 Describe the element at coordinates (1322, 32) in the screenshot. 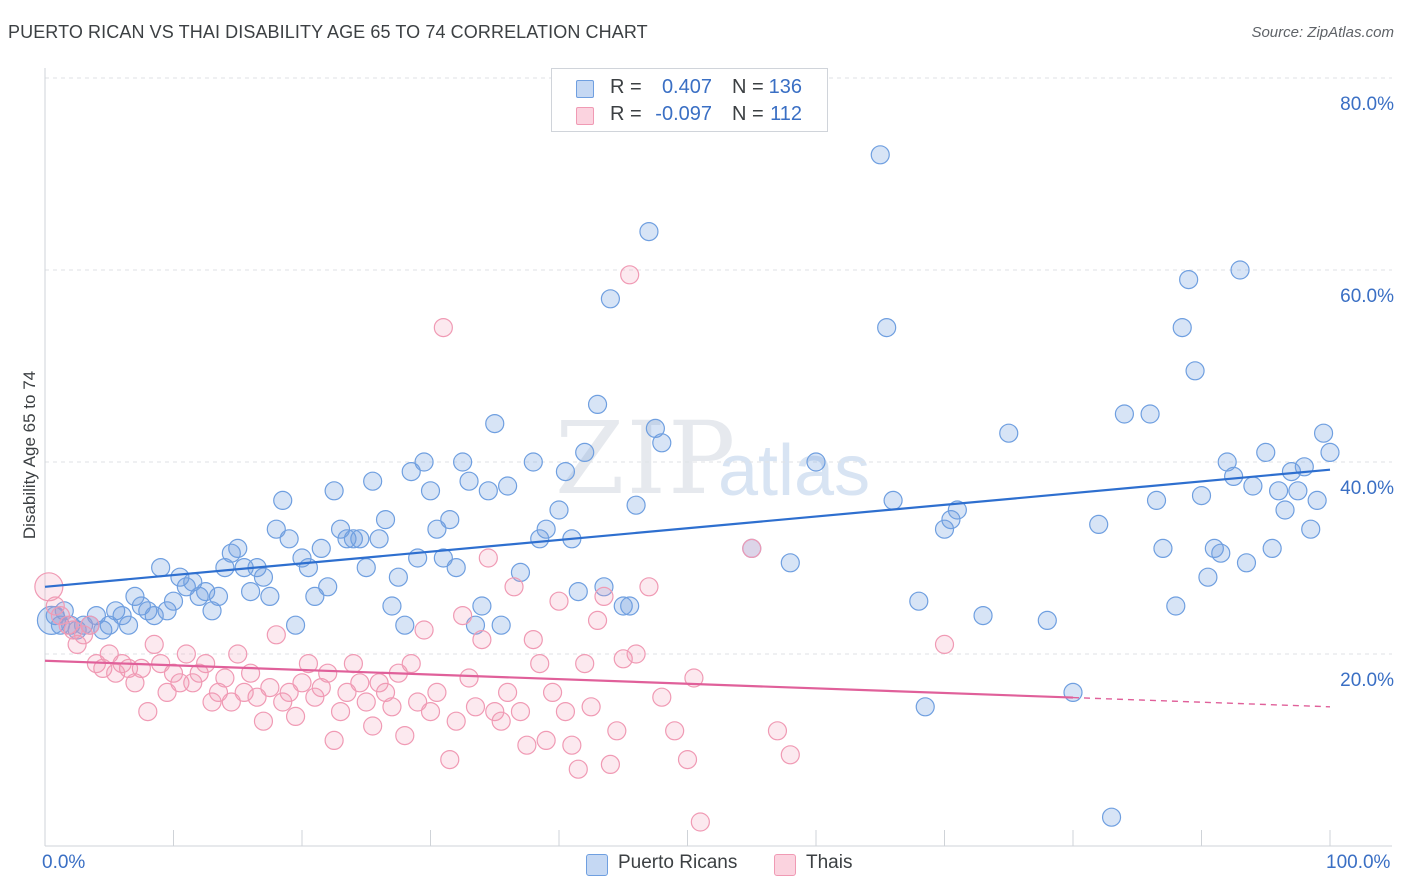

I see `chart-source: Source: ZipAtlas.com` at that location.